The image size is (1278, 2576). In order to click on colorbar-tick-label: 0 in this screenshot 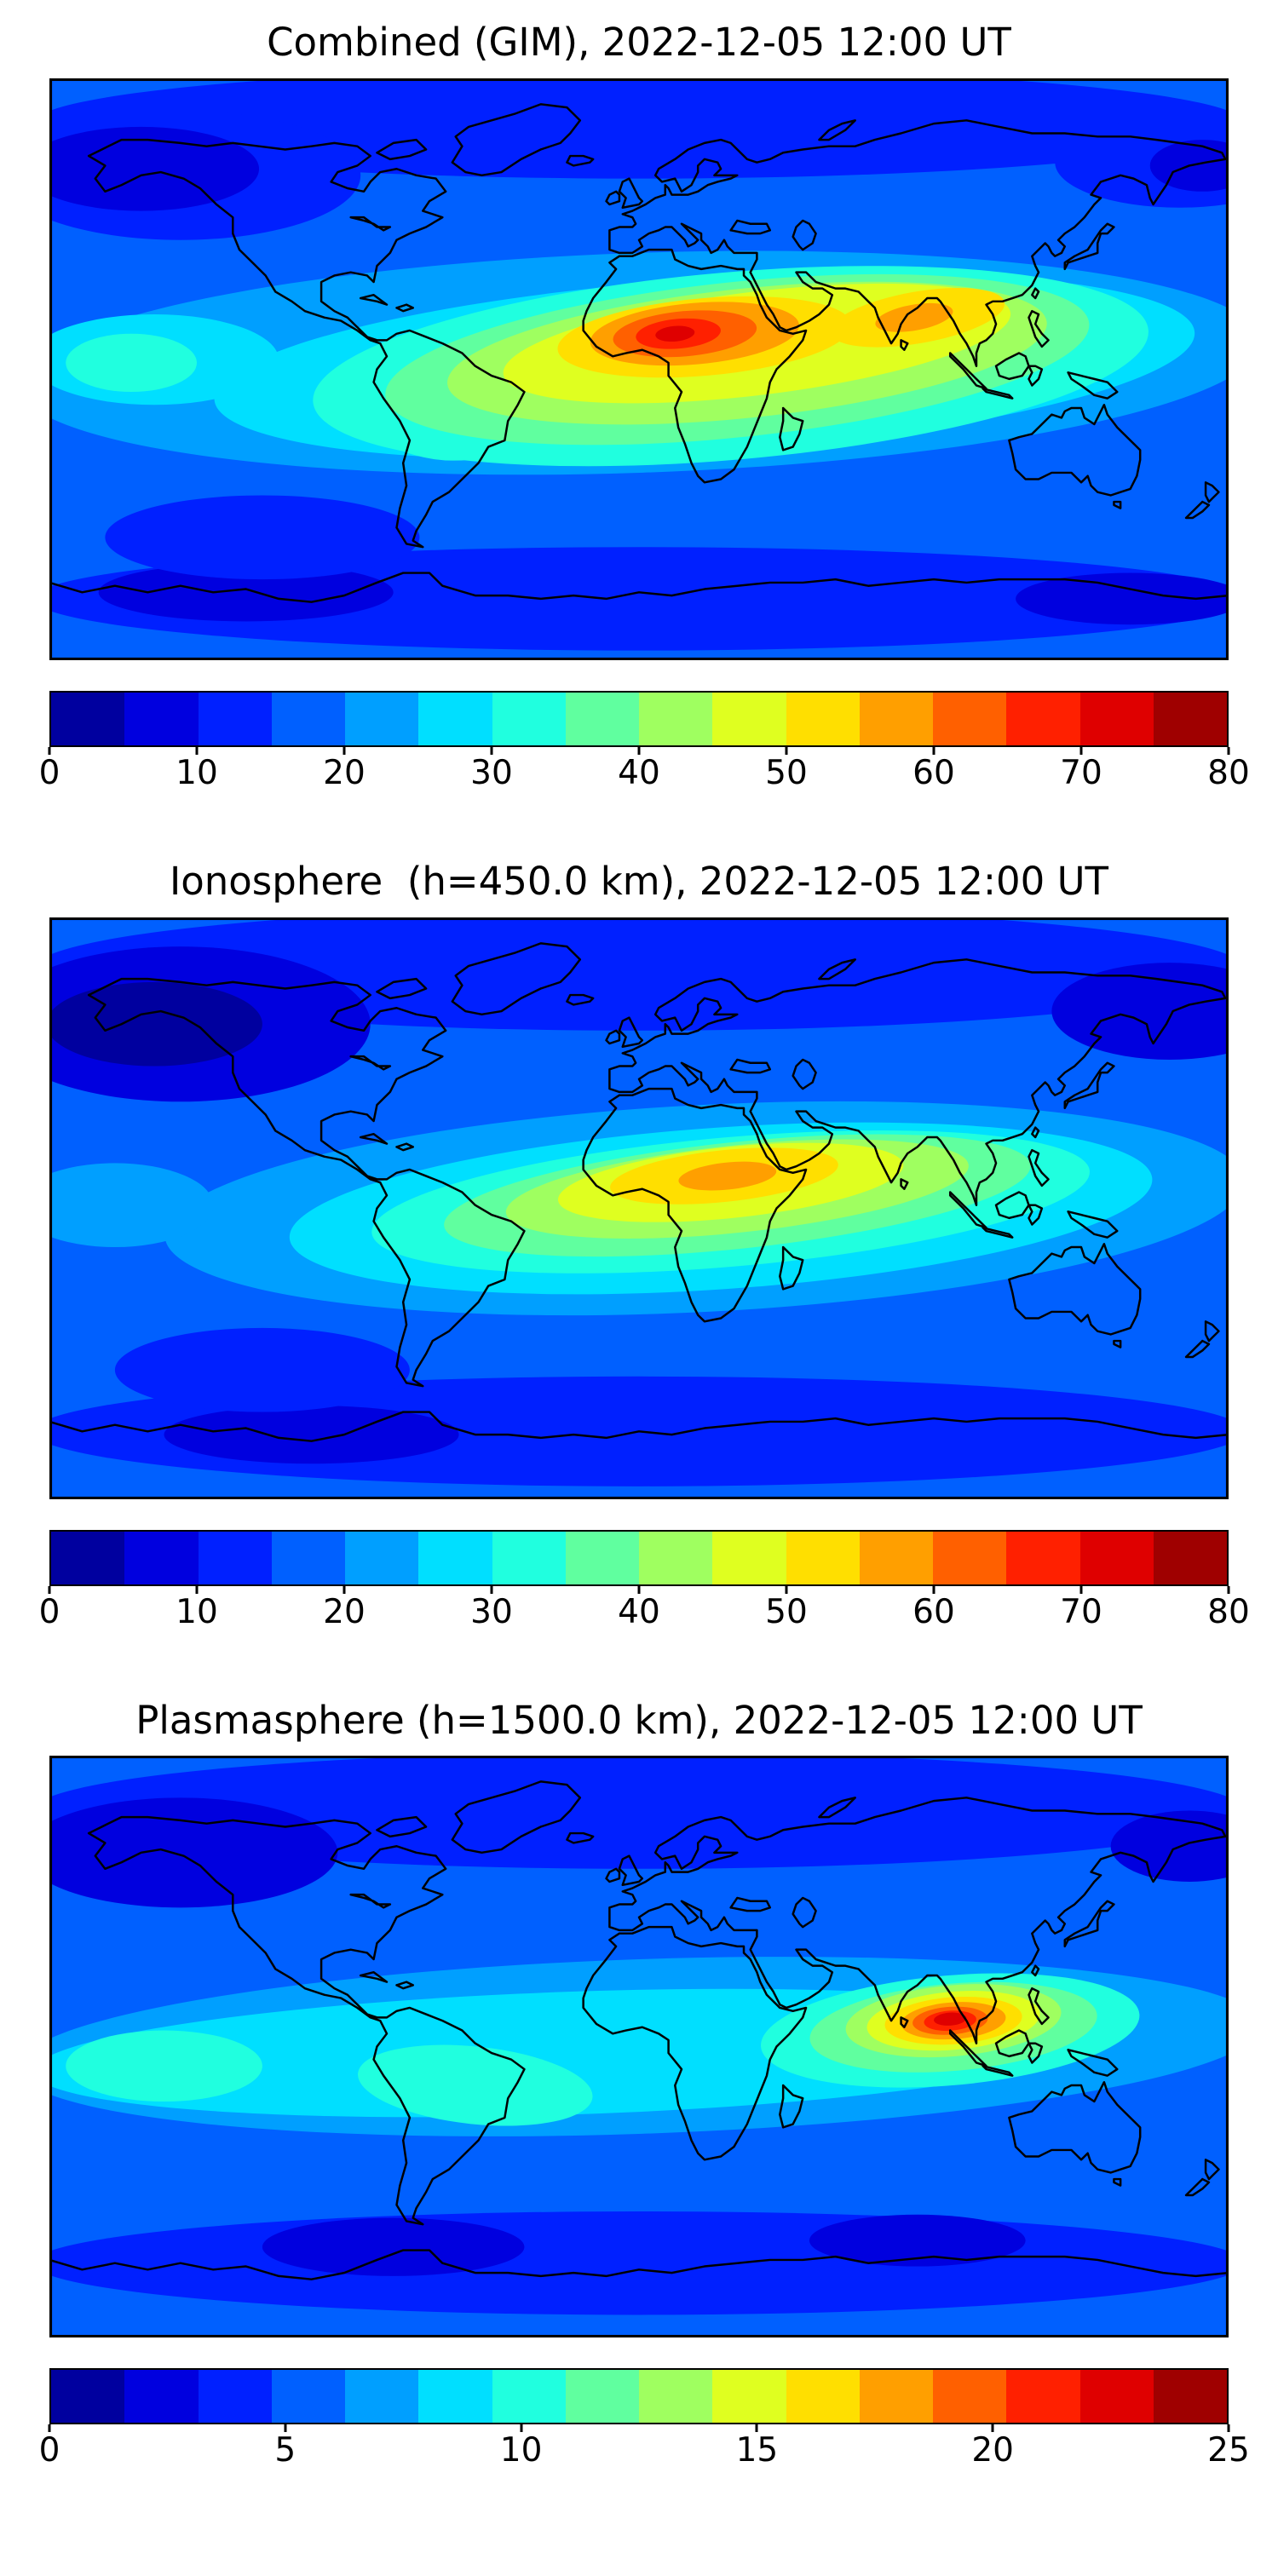, I will do `click(49, 773)`.